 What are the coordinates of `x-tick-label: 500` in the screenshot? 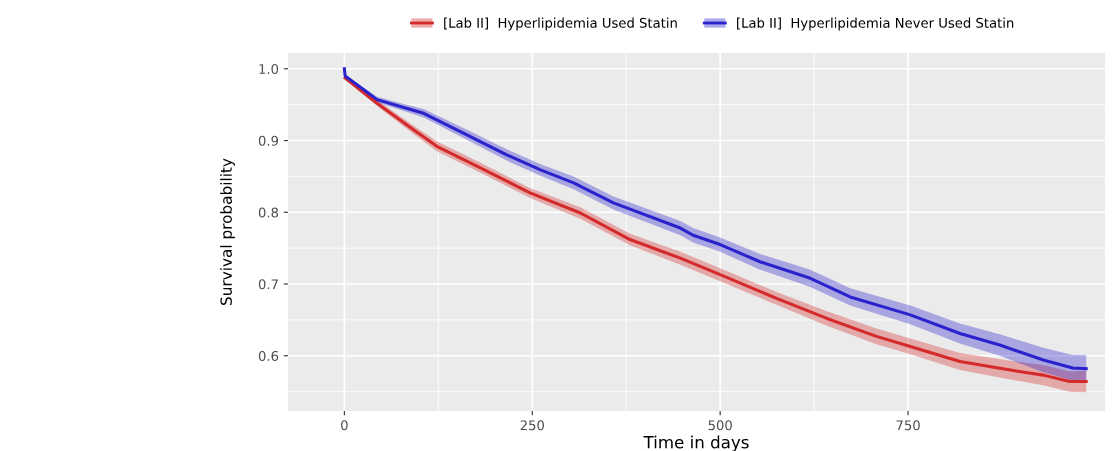 It's located at (720, 425).